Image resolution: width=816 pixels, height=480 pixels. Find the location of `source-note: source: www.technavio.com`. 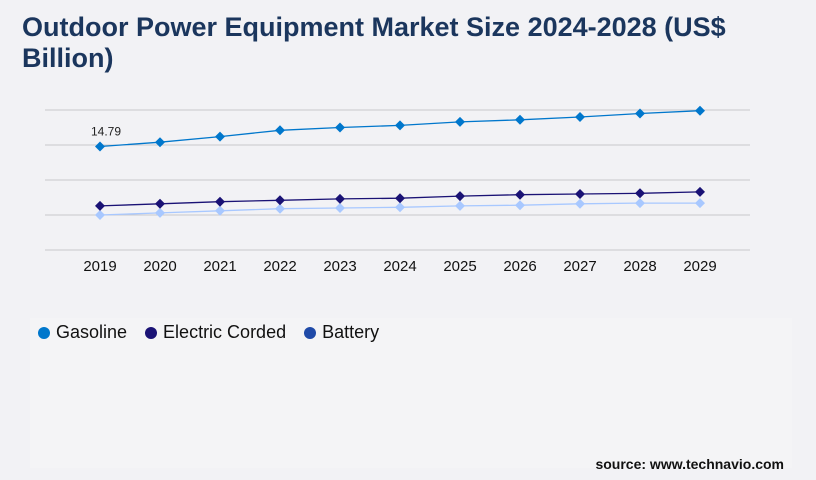

source-note: source: www.technavio.com is located at coordinates (689, 464).